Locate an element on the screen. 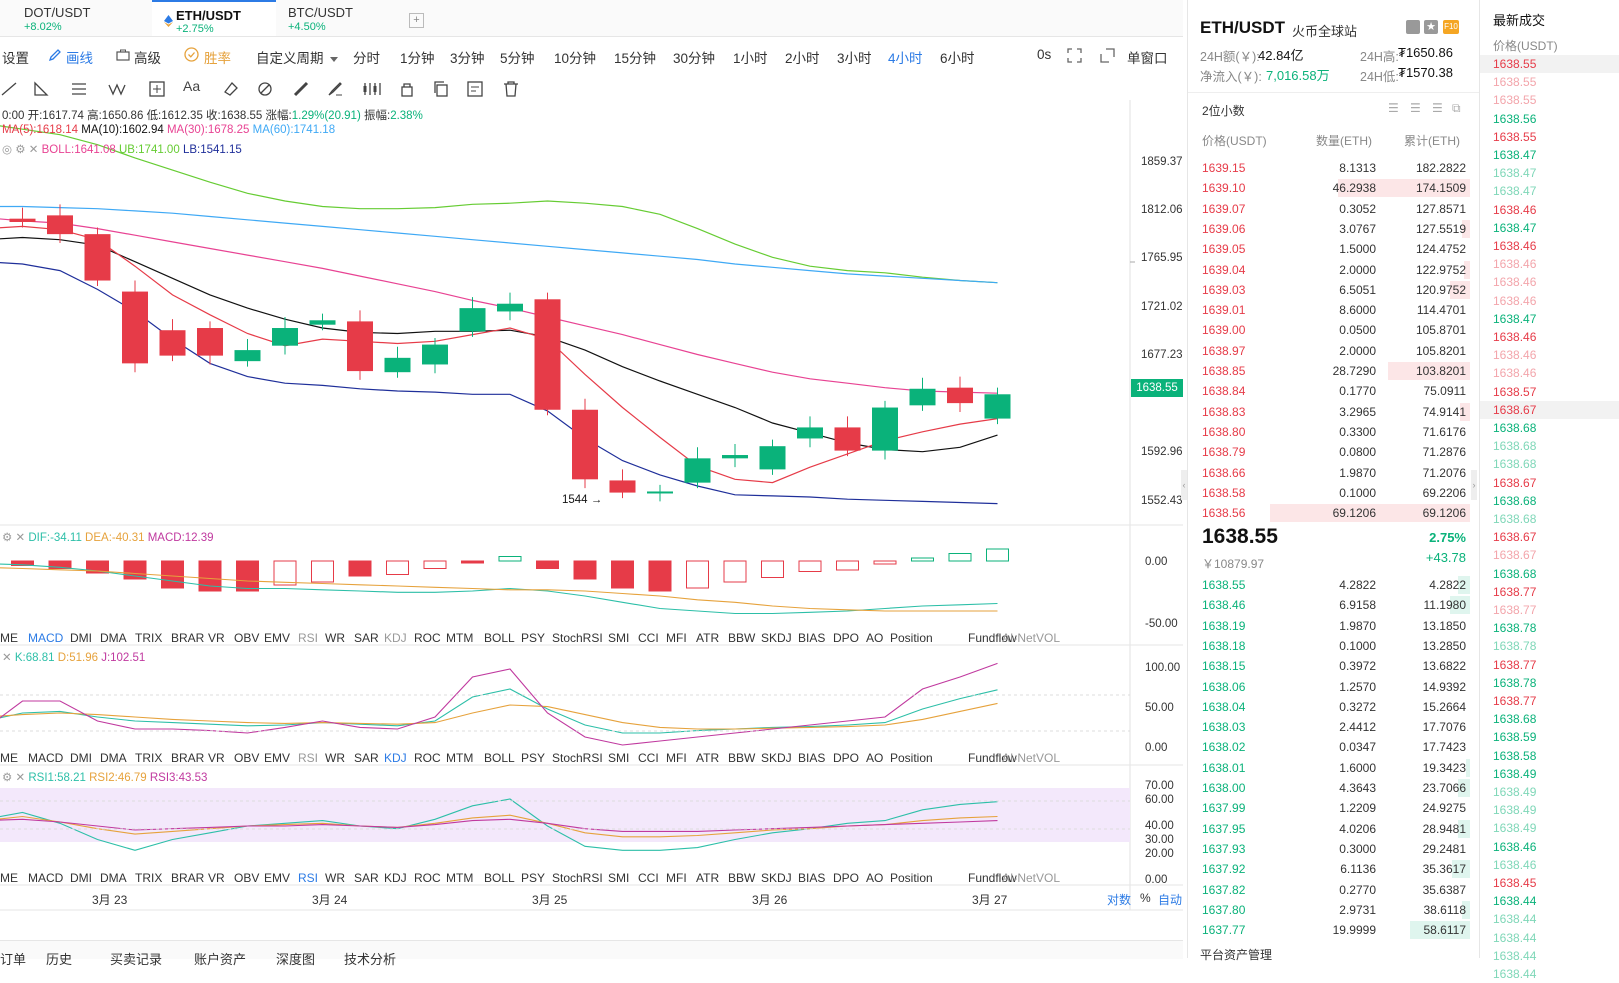 The image size is (1619, 983). period-2h: 2小时 is located at coordinates (802, 58).